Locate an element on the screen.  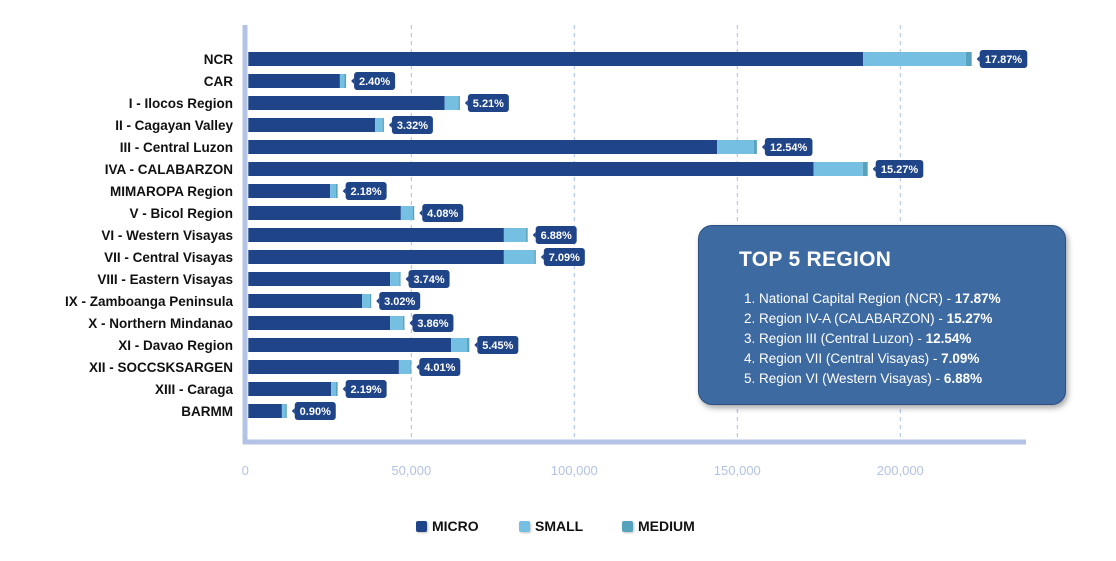
rank: 2. is located at coordinates (750, 318).